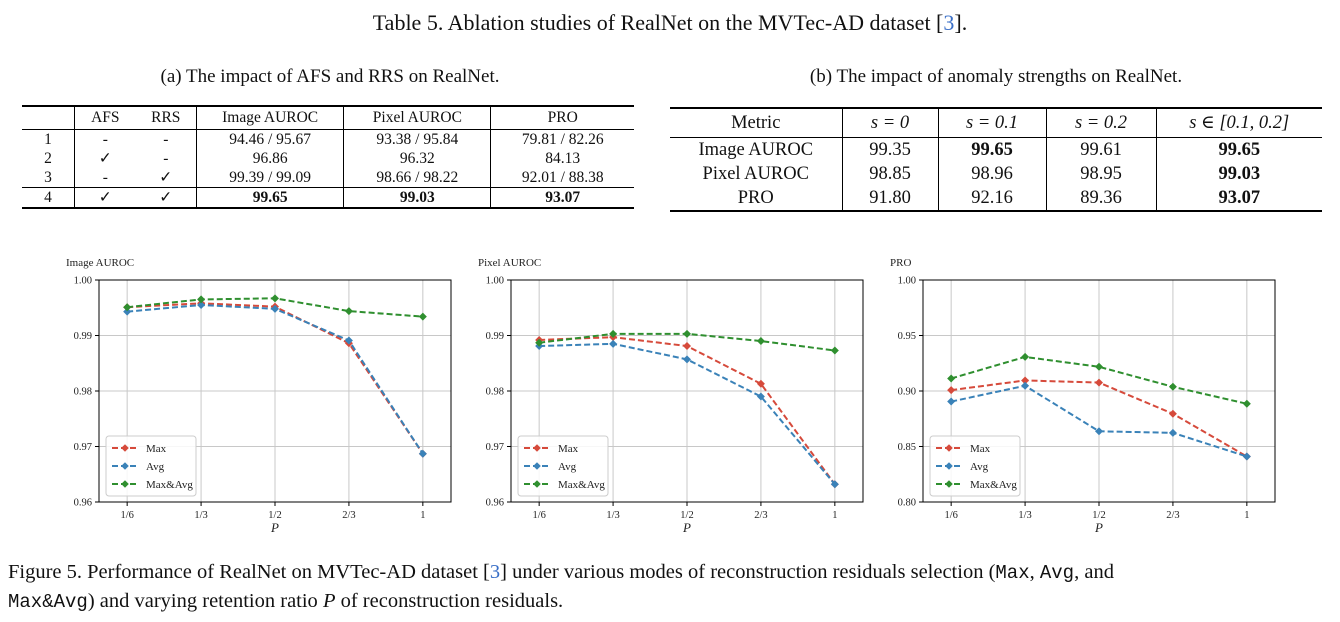 This screenshot has width=1340, height=622. What do you see at coordinates (200, 515) in the screenshot?
I see `x-tick-label: 1/3` at bounding box center [200, 515].